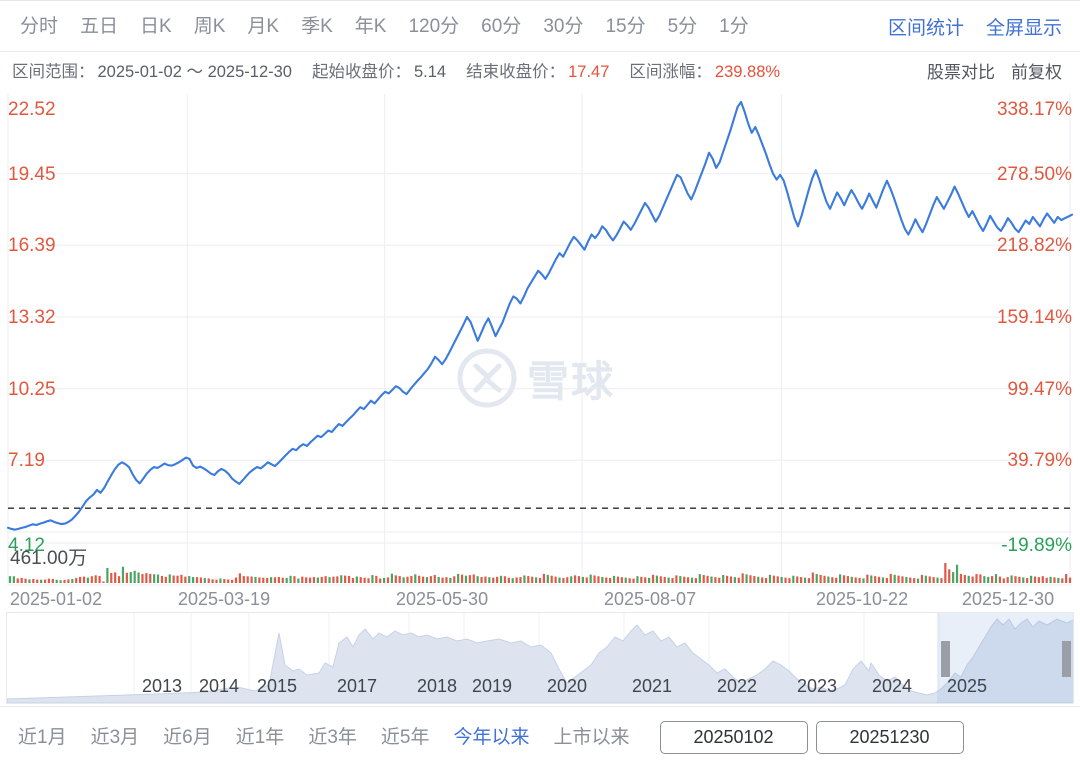 The image size is (1080, 767). What do you see at coordinates (733, 737) in the screenshot?
I see `start-date-input` at bounding box center [733, 737].